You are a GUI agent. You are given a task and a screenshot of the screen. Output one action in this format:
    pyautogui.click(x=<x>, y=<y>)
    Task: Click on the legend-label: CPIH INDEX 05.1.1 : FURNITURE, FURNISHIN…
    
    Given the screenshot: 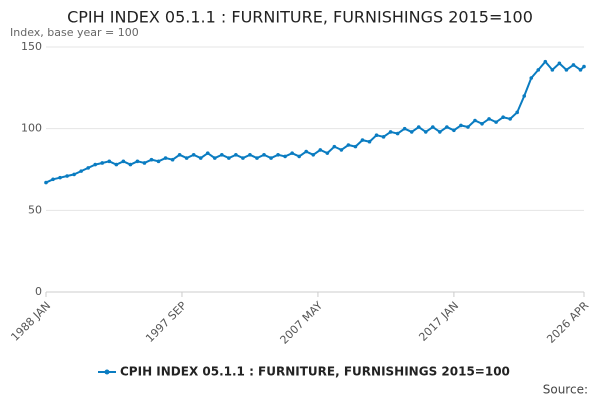 What is the action you would take?
    pyautogui.click(x=315, y=372)
    